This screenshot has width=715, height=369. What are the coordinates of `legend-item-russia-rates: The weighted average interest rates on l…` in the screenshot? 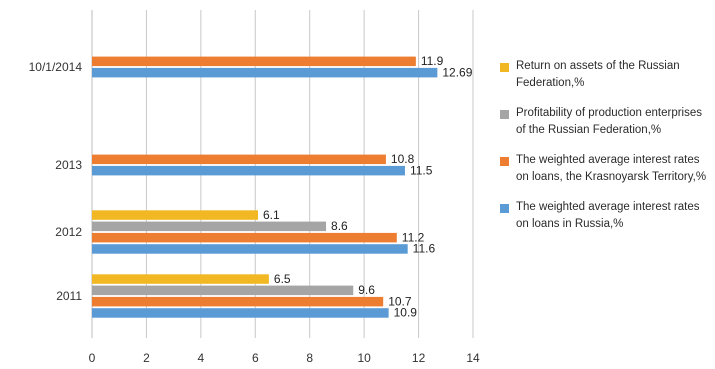 It's located at (605, 216).